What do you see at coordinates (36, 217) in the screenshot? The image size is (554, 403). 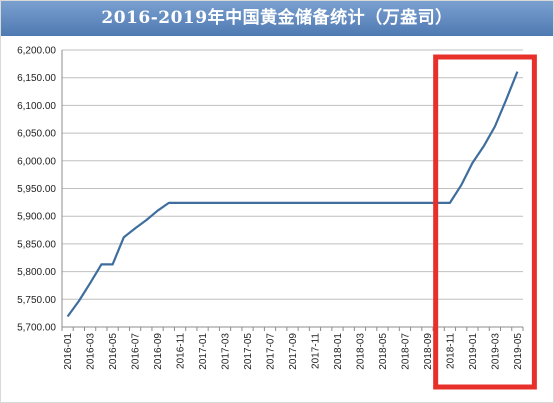 I see `y-tick-label: 5,900.00` at bounding box center [36, 217].